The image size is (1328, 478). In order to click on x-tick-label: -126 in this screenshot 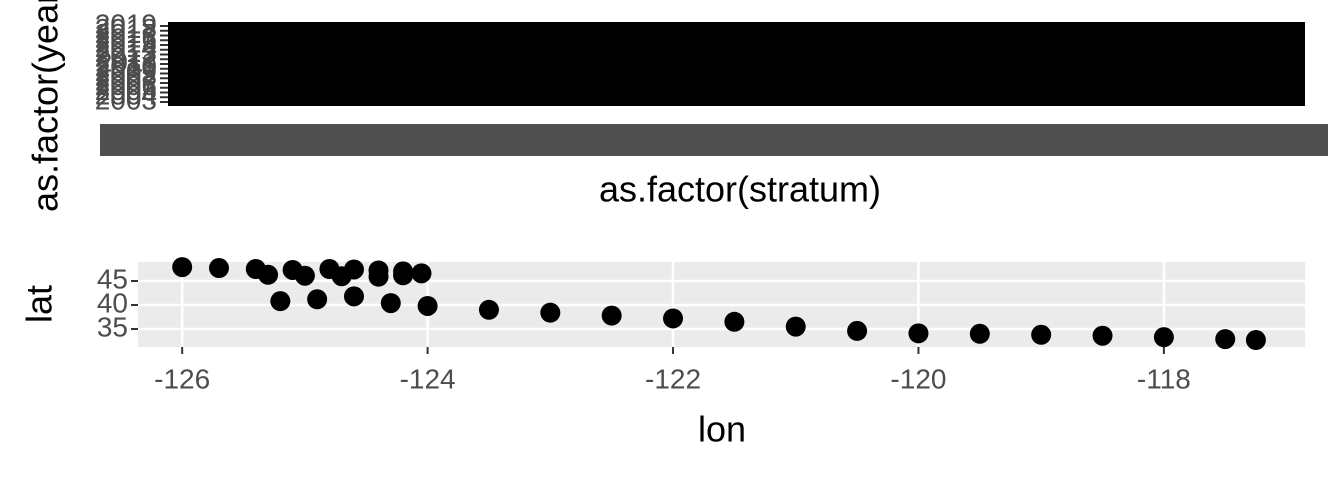, I will do `click(182, 378)`.